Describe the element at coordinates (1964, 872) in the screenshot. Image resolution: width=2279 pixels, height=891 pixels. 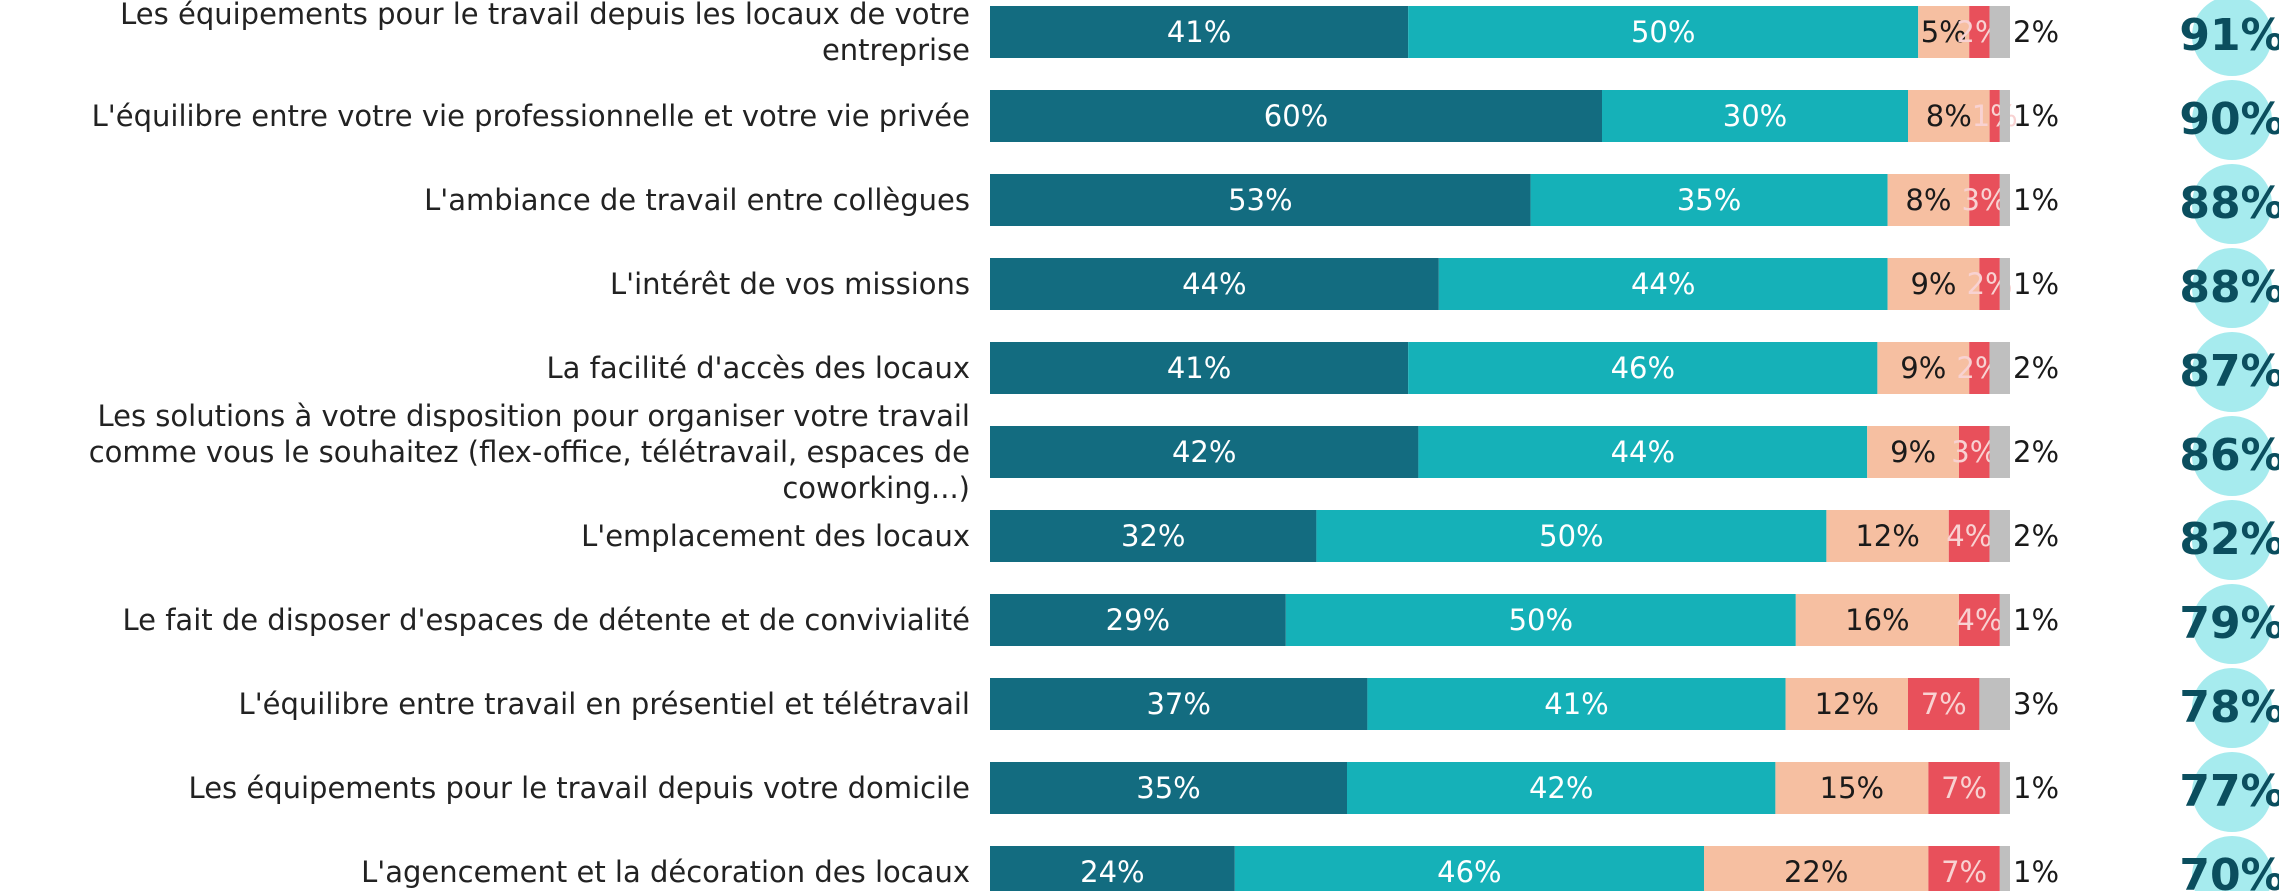
I see `value-label: 7%` at that location.